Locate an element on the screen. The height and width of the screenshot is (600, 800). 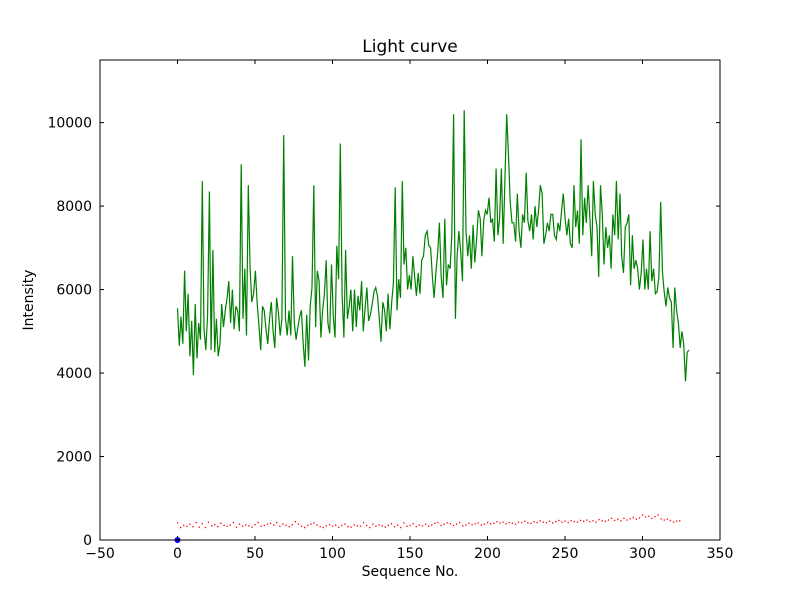
y-tick-label: 0 is located at coordinates (87, 541).